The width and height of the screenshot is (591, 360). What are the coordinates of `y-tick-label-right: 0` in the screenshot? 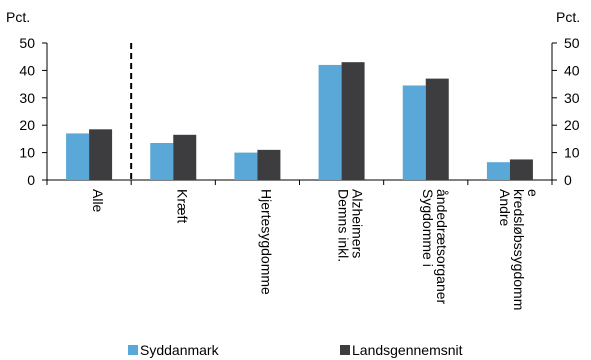 It's located at (568, 180).